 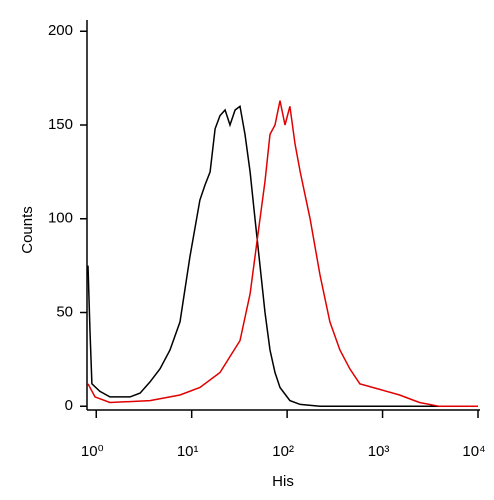 I want to click on x-tick-label: 10², so click(x=283, y=451).